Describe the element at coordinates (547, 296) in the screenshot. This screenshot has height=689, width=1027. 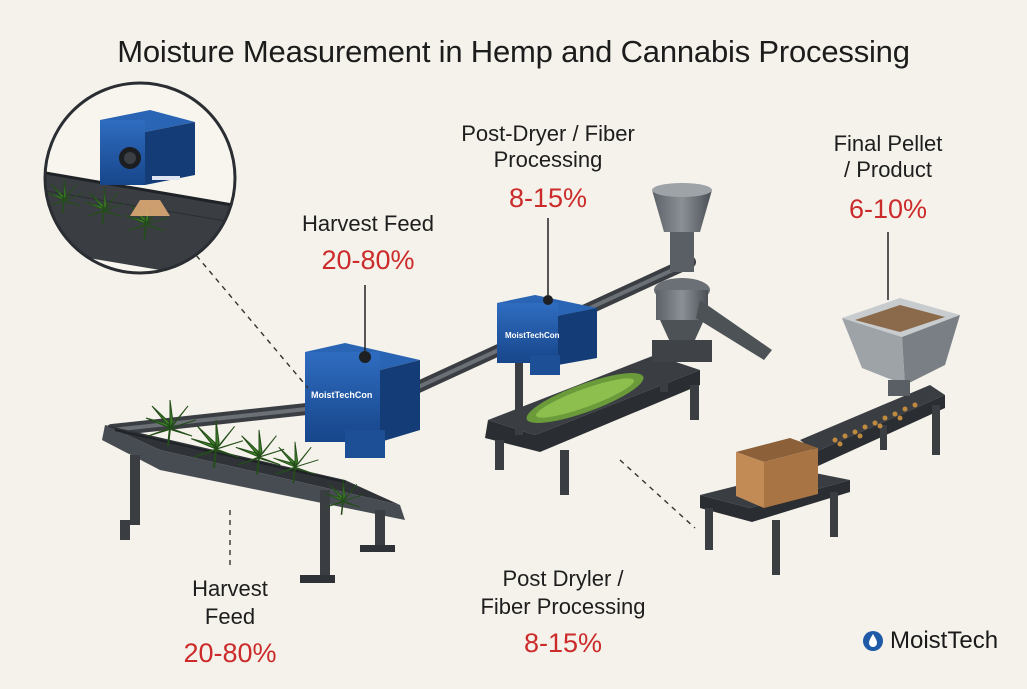
I see `sensor-unit-post-dryer: MoistTechCon` at that location.